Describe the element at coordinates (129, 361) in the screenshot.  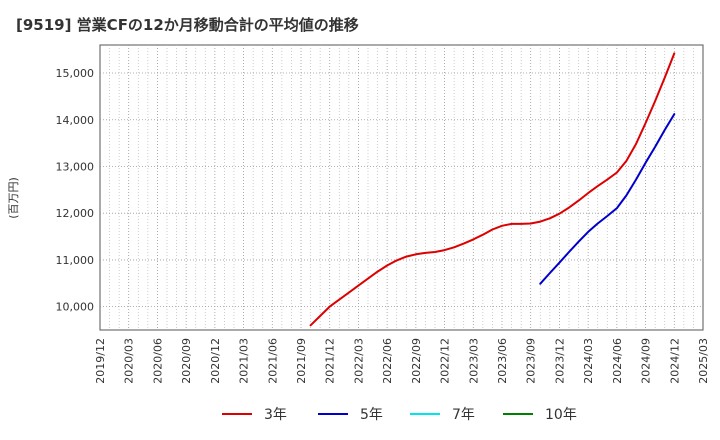
I see `x-tick-label: 2020/03` at that location.